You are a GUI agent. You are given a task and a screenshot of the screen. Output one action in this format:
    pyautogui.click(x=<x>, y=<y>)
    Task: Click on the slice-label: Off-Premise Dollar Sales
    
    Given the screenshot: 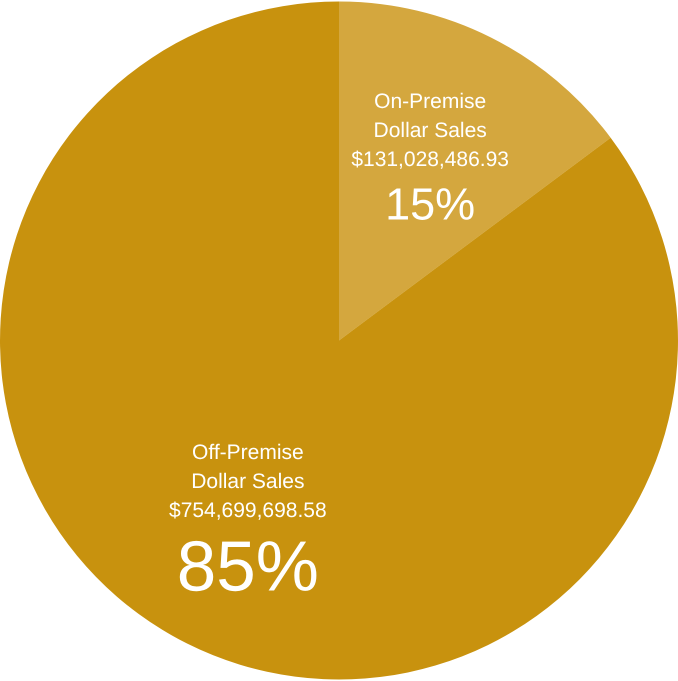 What is the action you would take?
    pyautogui.click(x=247, y=466)
    